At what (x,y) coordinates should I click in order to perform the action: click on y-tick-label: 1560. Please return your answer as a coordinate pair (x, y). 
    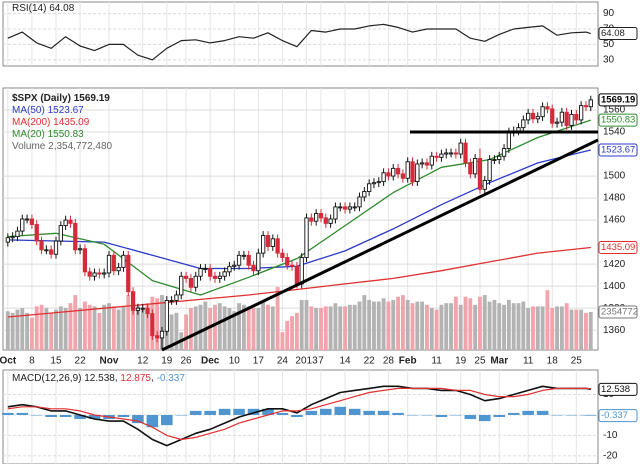
    Looking at the image, I should click on (614, 110).